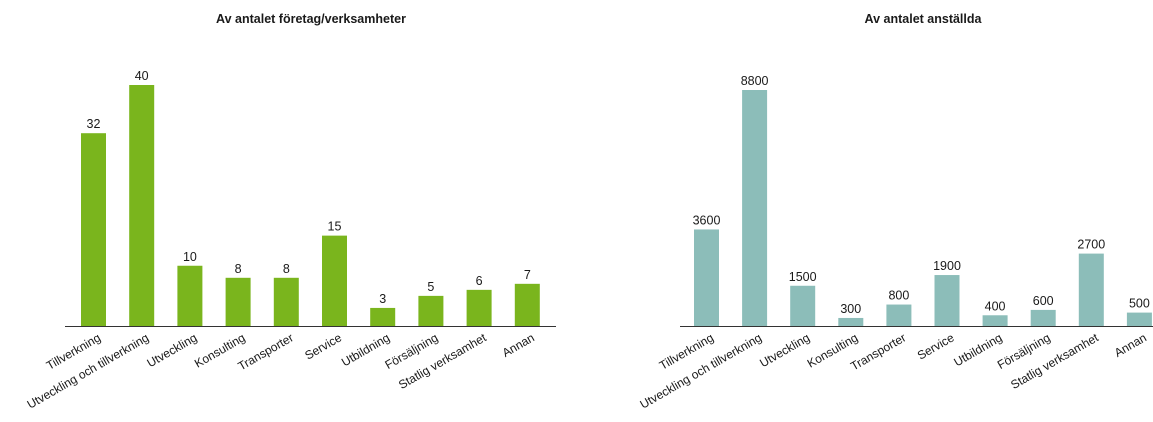 The image size is (1153, 422). I want to click on data-label: 3600, so click(707, 220).